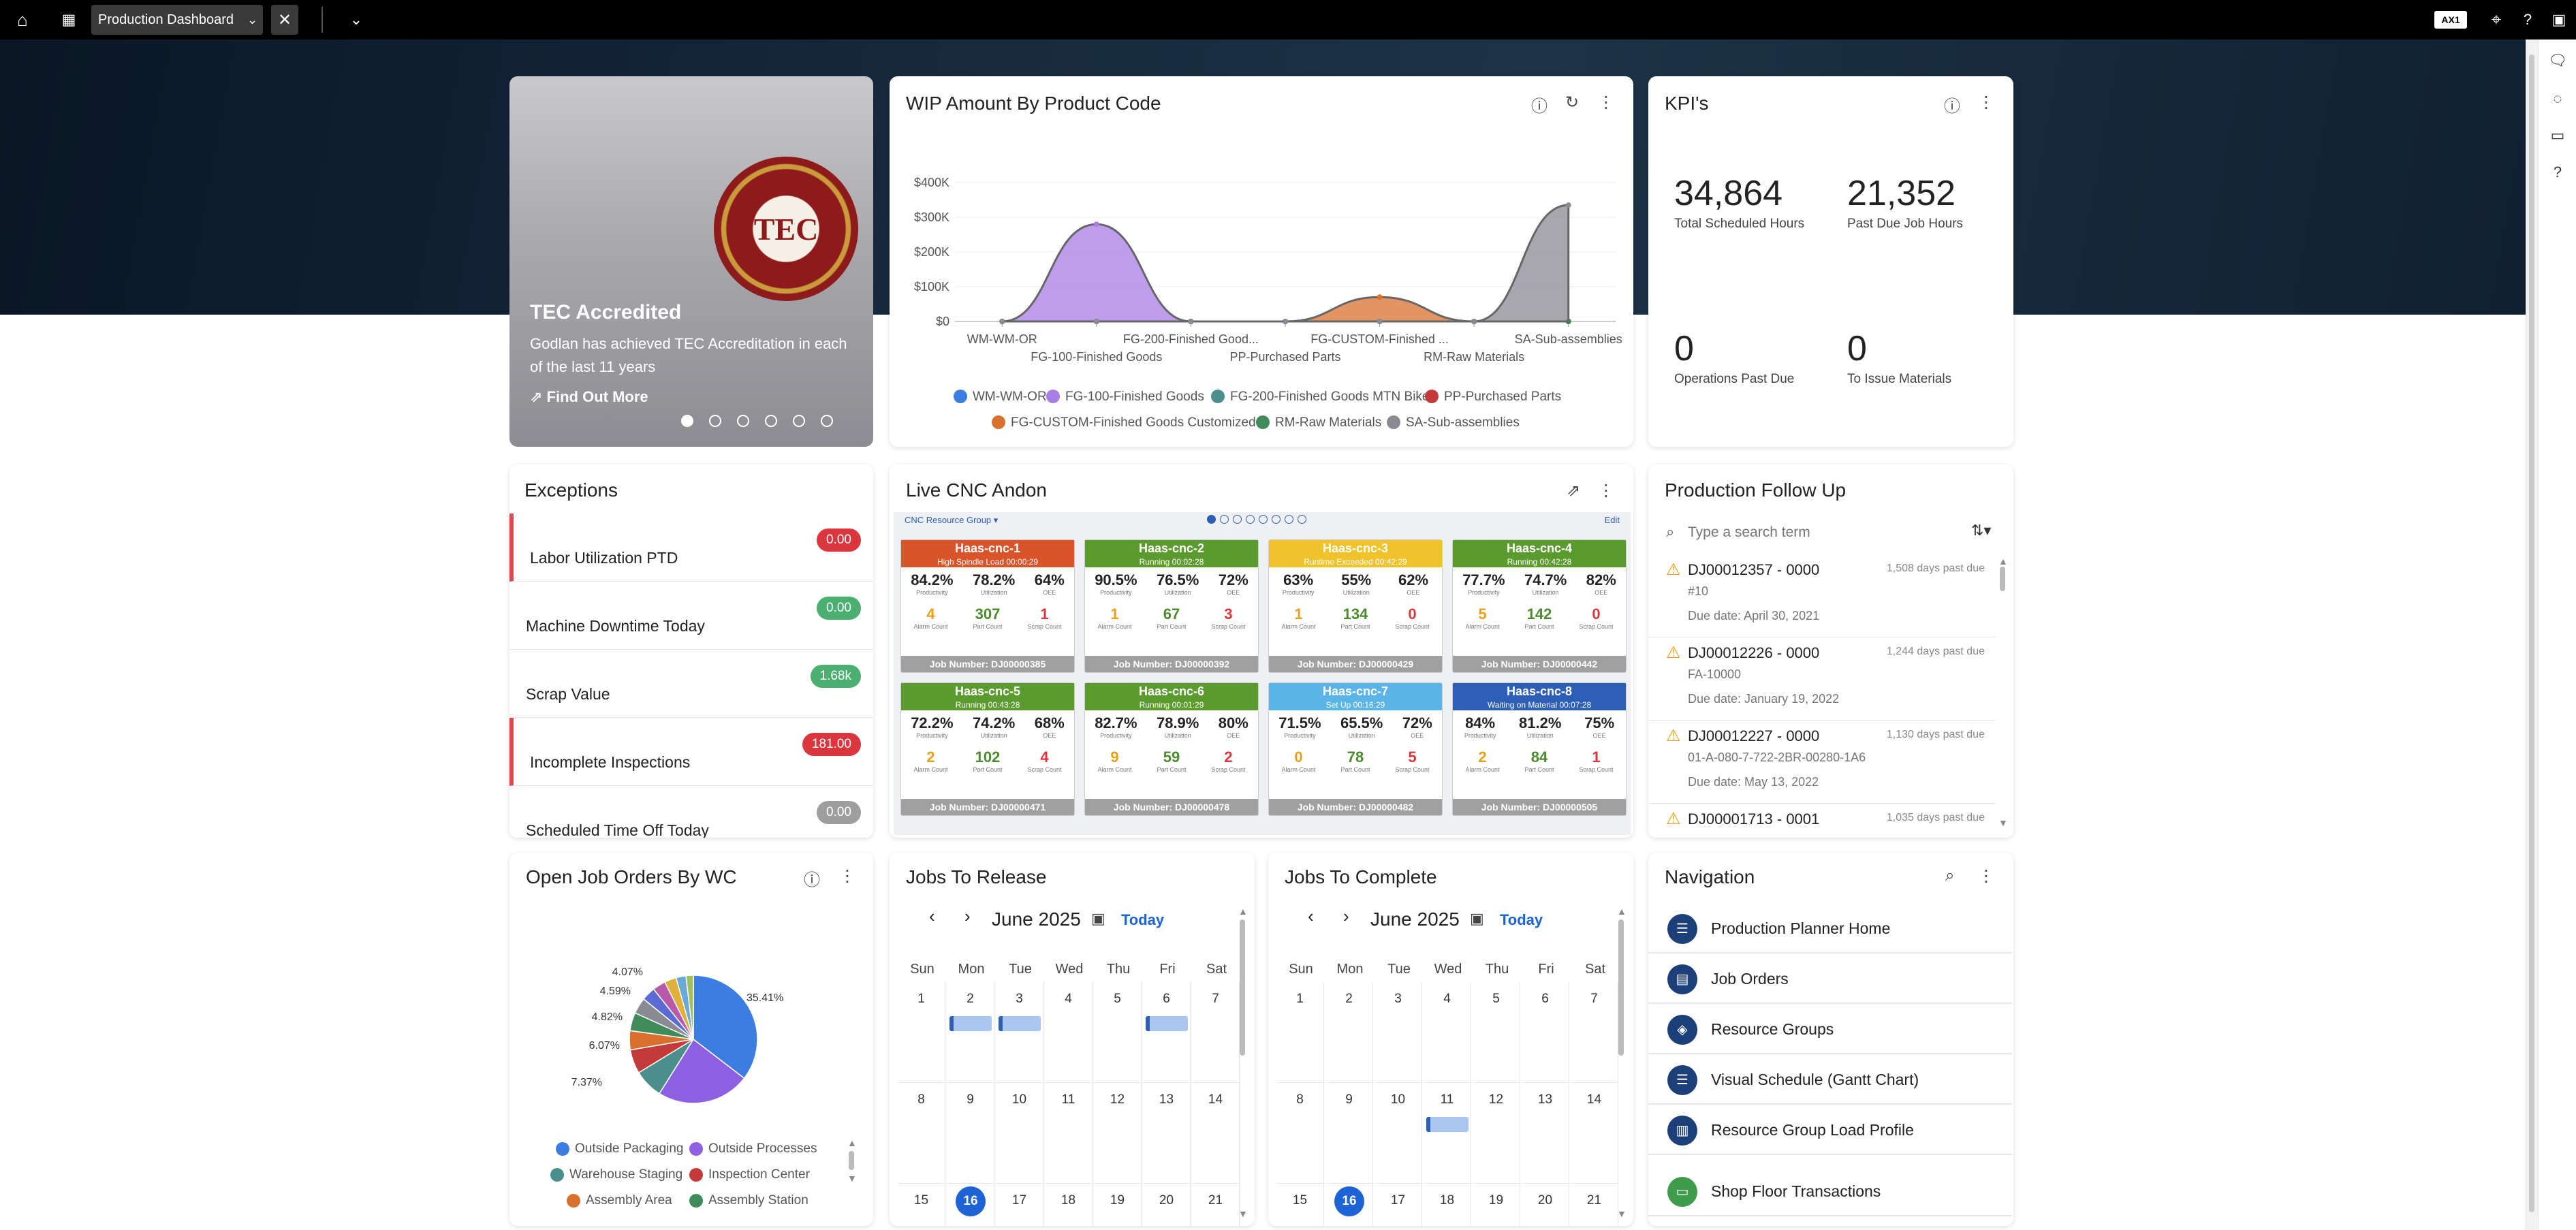 The width and height of the screenshot is (2576, 1230). What do you see at coordinates (1595, 1205) in the screenshot?
I see `calendar-day: 21` at bounding box center [1595, 1205].